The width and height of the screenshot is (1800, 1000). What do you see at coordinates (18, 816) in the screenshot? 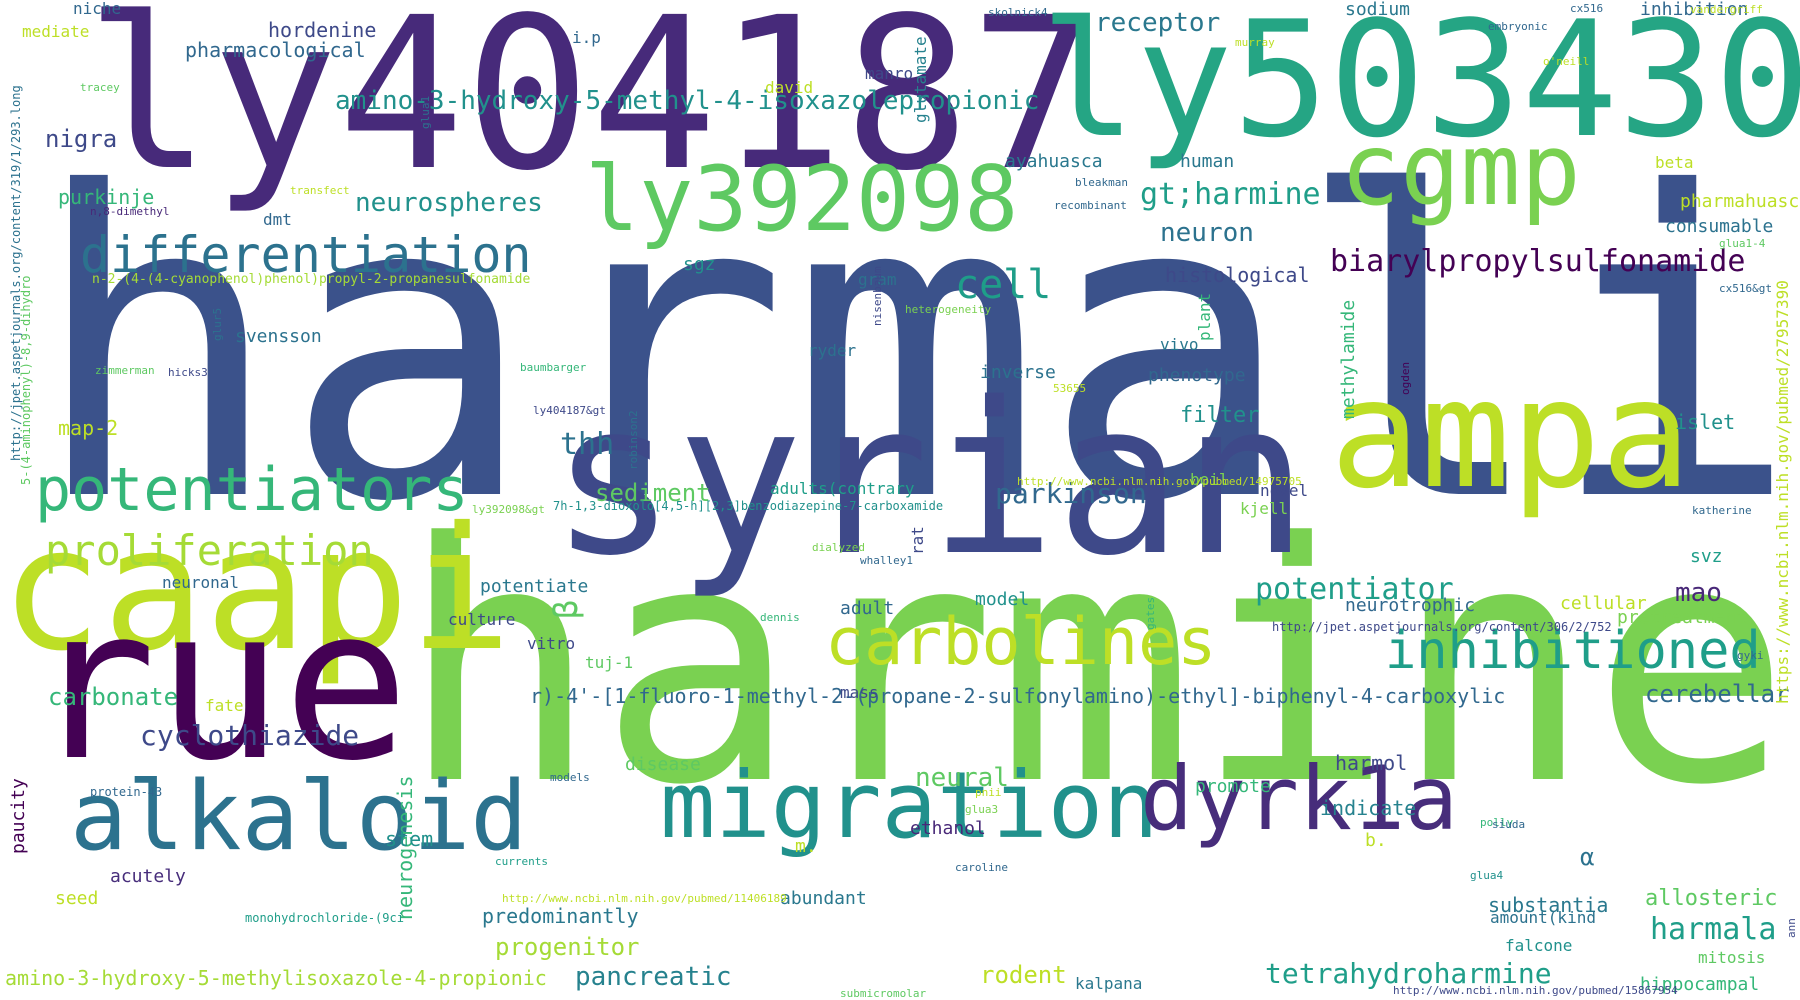
I see `word-paucity: paucity` at bounding box center [18, 816].